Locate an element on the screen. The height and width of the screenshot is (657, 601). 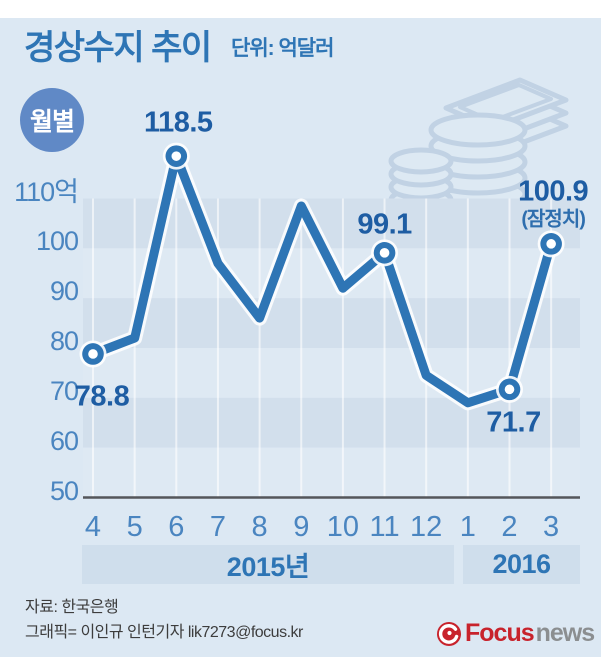
x-tick-label: 1 is located at coordinates (467, 527).